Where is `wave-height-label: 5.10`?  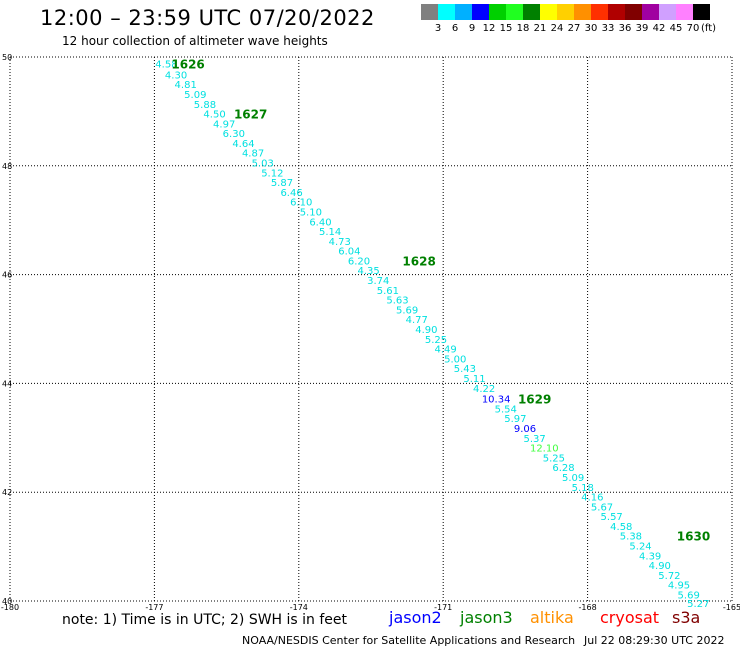
wave-height-label: 5.10 is located at coordinates (311, 212).